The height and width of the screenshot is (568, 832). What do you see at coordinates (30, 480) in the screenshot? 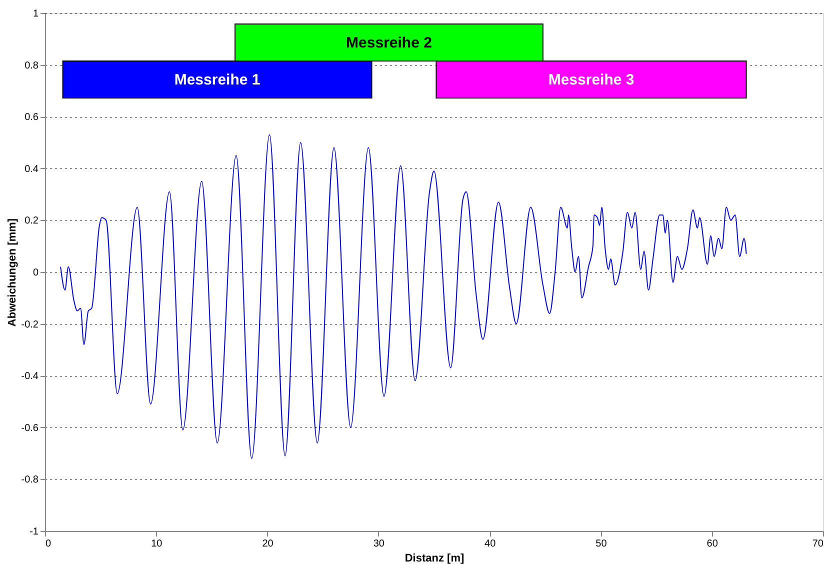
I see `y-tick-label: -0.8` at bounding box center [30, 480].